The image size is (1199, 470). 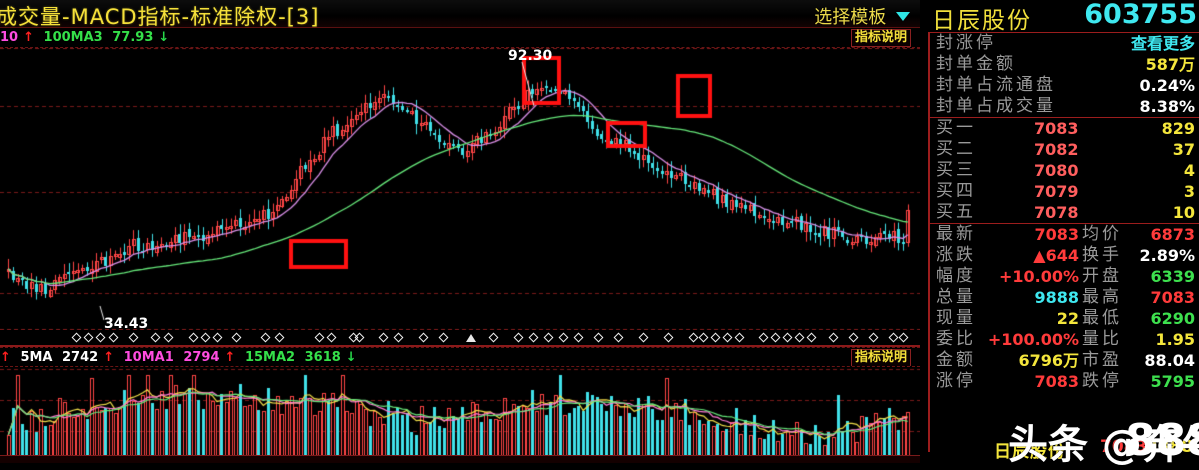 I want to click on page-title: 成交量-MACD指标-标准除权-[3], so click(x=160, y=17).